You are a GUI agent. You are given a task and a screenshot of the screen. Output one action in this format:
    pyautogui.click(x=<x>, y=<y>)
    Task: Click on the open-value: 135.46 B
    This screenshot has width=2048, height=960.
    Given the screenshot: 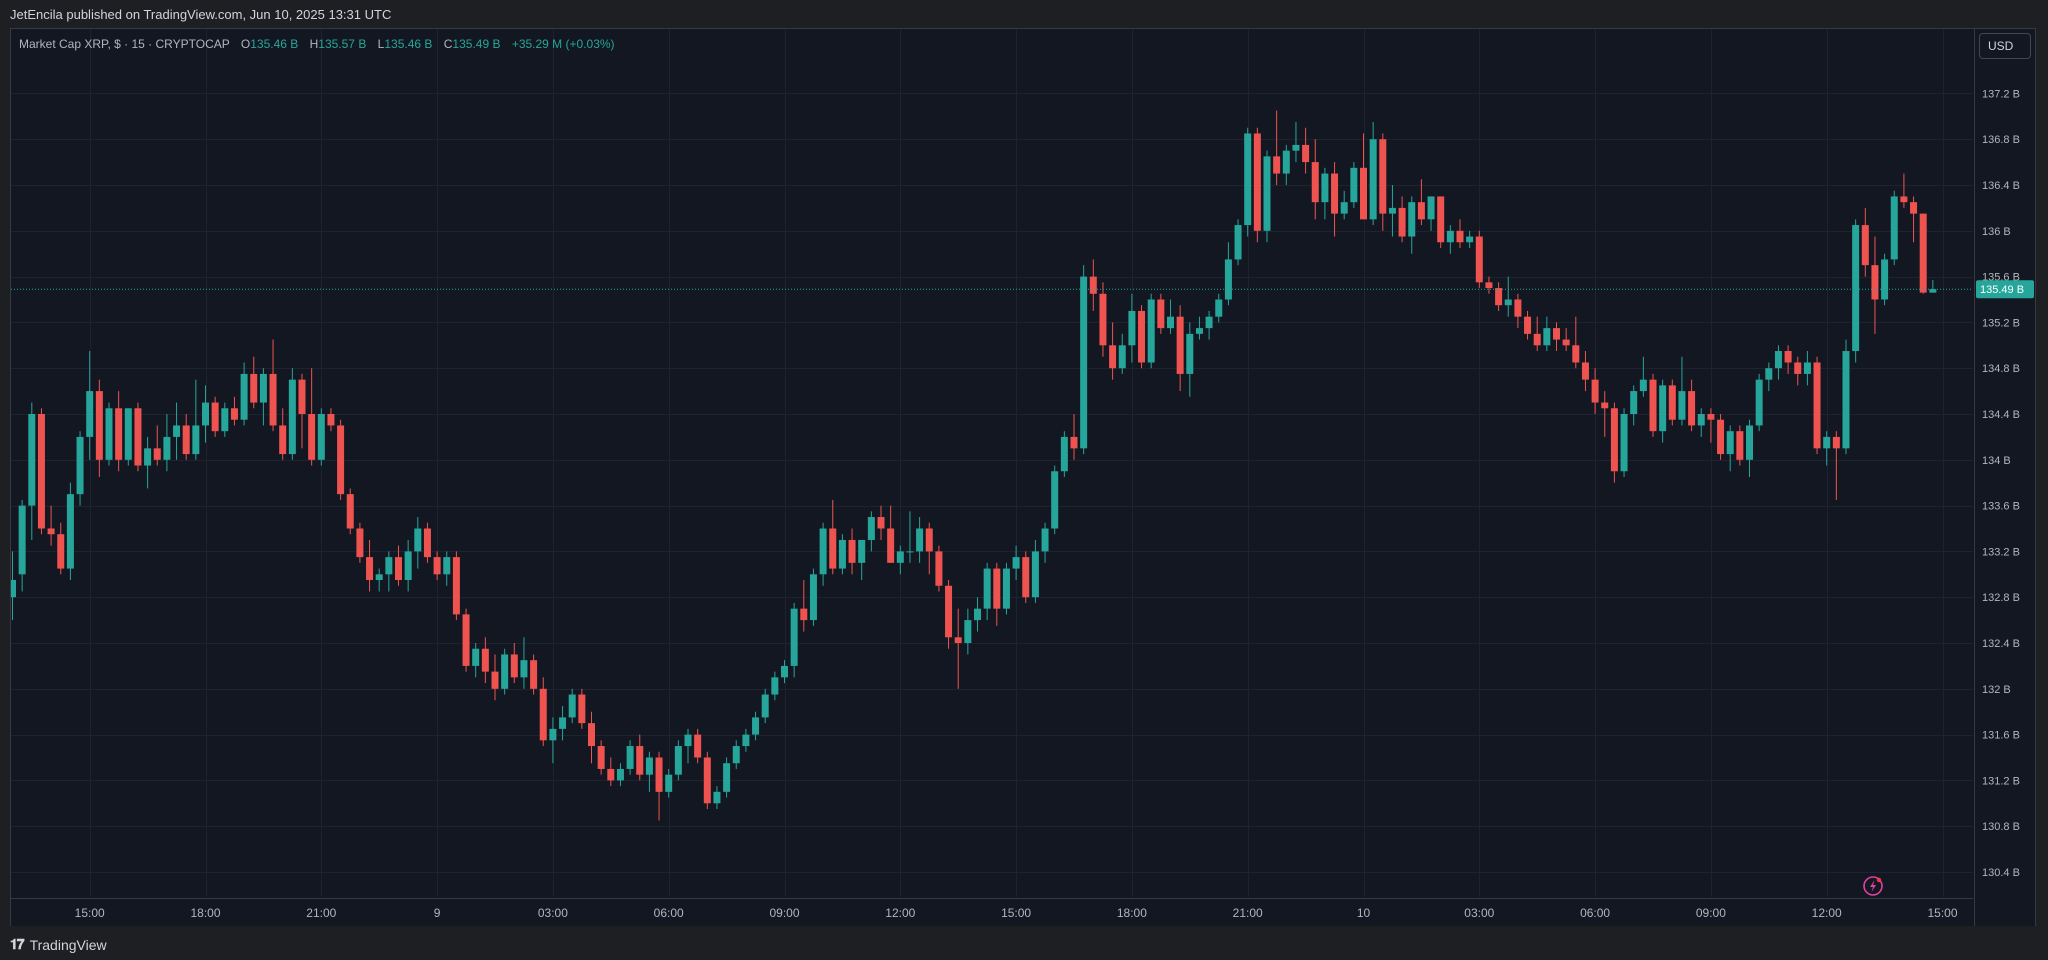 What is the action you would take?
    pyautogui.click(x=274, y=44)
    